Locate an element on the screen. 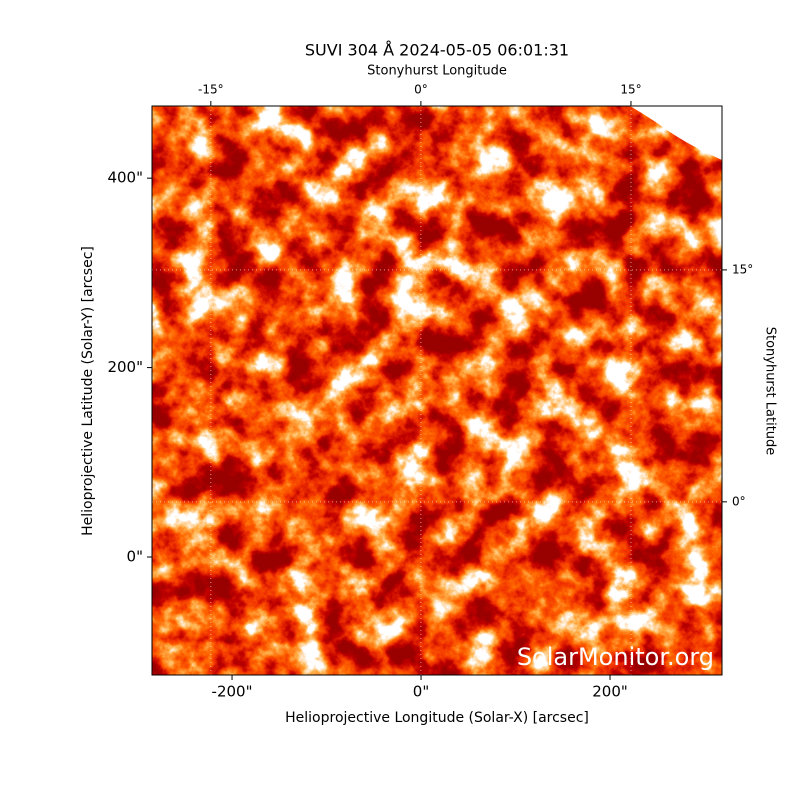  off-limb is located at coordinates (676, 133).